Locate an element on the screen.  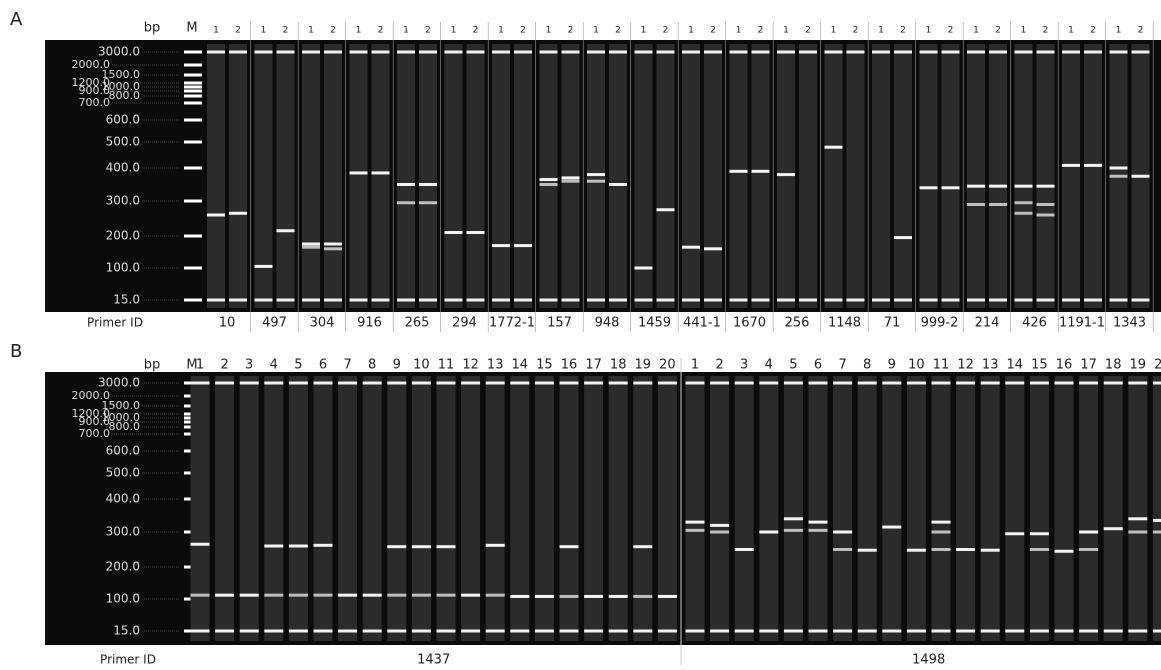
size-label: 1000.0 is located at coordinates (121, 417).